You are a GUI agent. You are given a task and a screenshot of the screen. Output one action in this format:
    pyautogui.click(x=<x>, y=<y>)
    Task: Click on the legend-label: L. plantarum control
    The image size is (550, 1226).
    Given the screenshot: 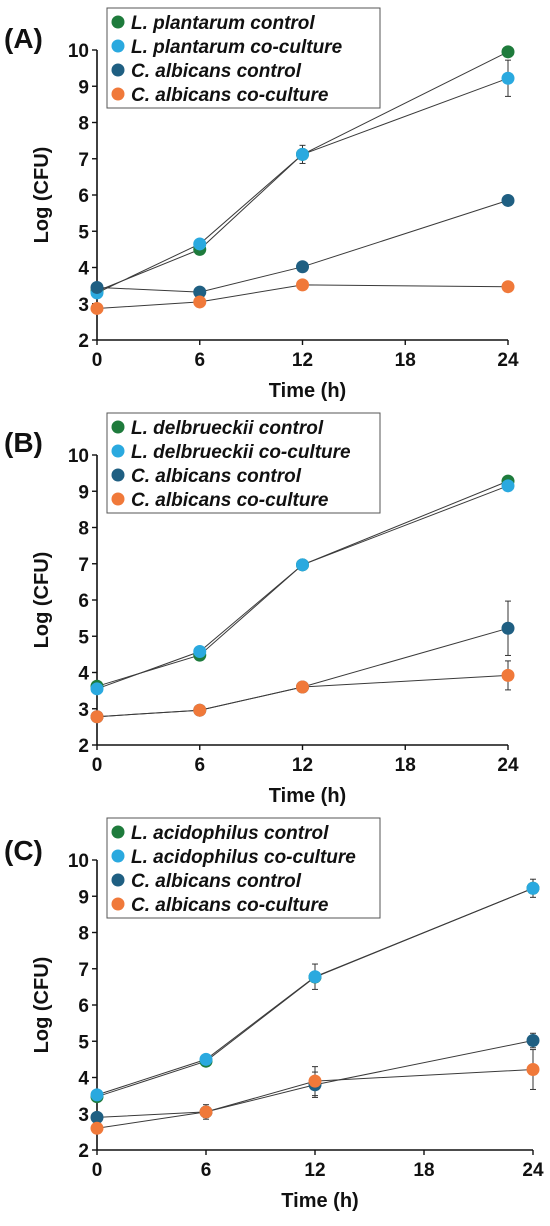 What is the action you would take?
    pyautogui.click(x=223, y=23)
    